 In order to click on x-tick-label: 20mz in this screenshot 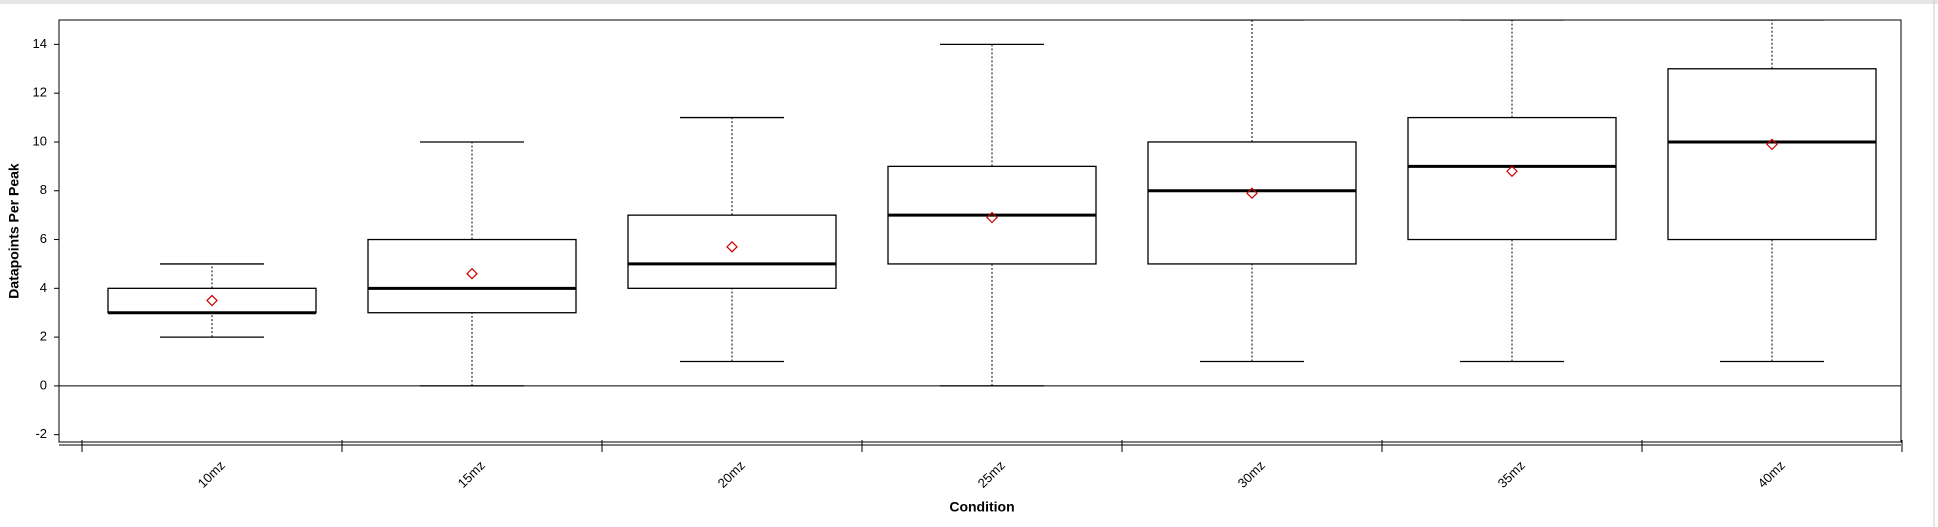, I will do `click(731, 474)`.